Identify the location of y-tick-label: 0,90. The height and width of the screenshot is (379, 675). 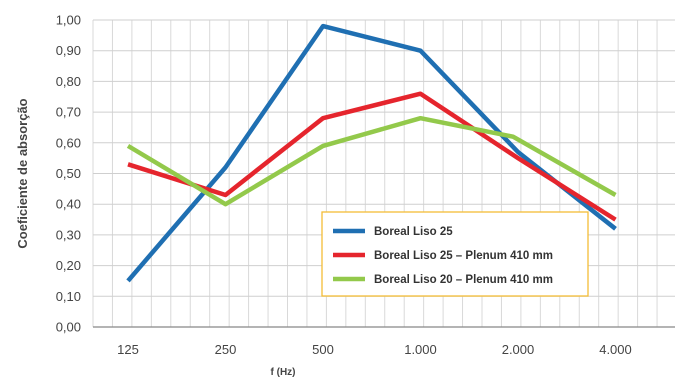
(68, 50).